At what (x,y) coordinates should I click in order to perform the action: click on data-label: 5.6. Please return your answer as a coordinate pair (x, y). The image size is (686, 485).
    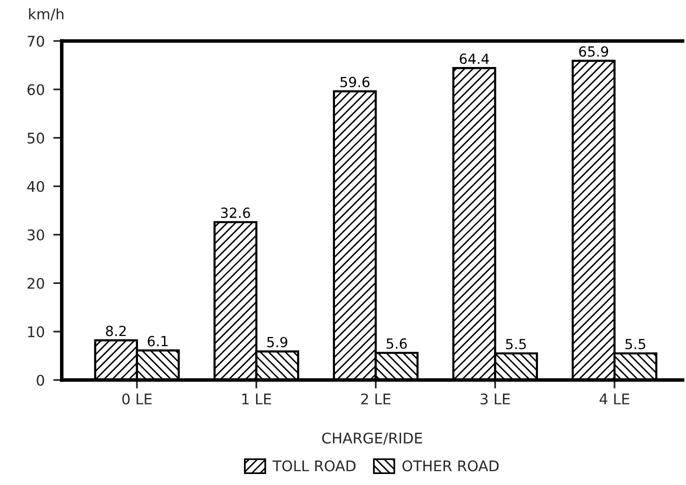
    Looking at the image, I should click on (396, 343).